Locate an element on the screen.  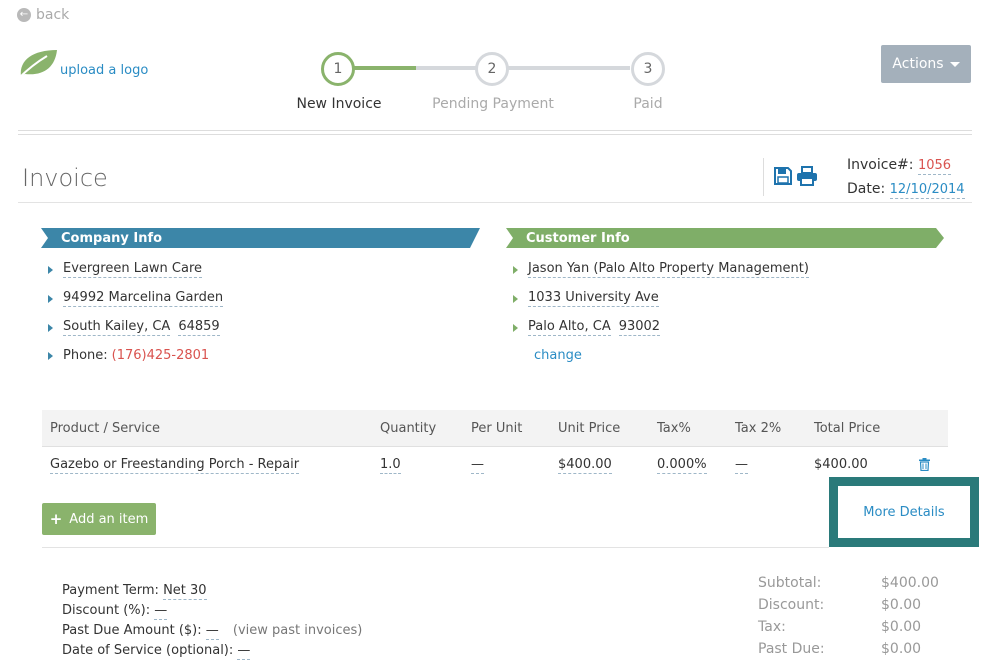
customer-city-row: Palo Alto, CA 93002 is located at coordinates (587, 327).